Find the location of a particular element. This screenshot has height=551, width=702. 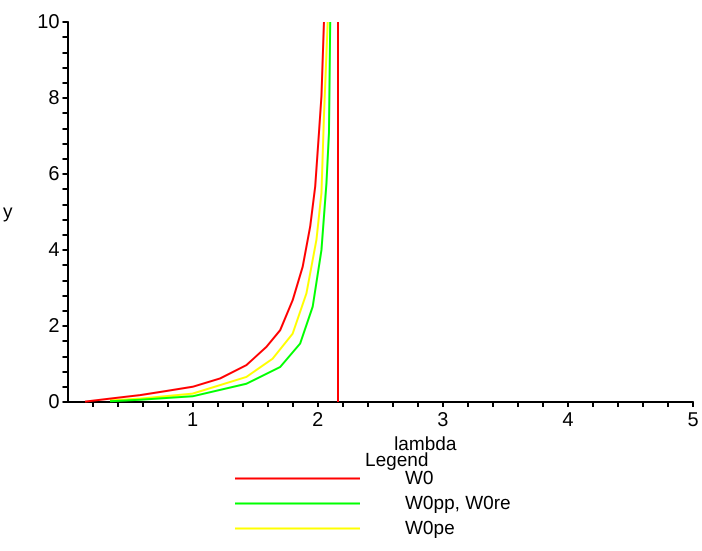

y-tick-label: 8 is located at coordinates (54, 98).